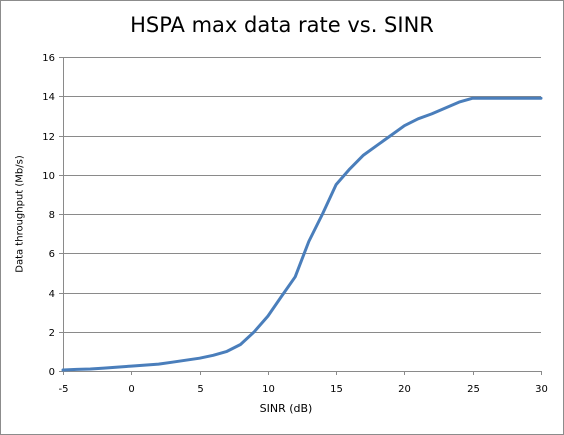 The image size is (564, 435). I want to click on x-tick-label: 20, so click(404, 389).